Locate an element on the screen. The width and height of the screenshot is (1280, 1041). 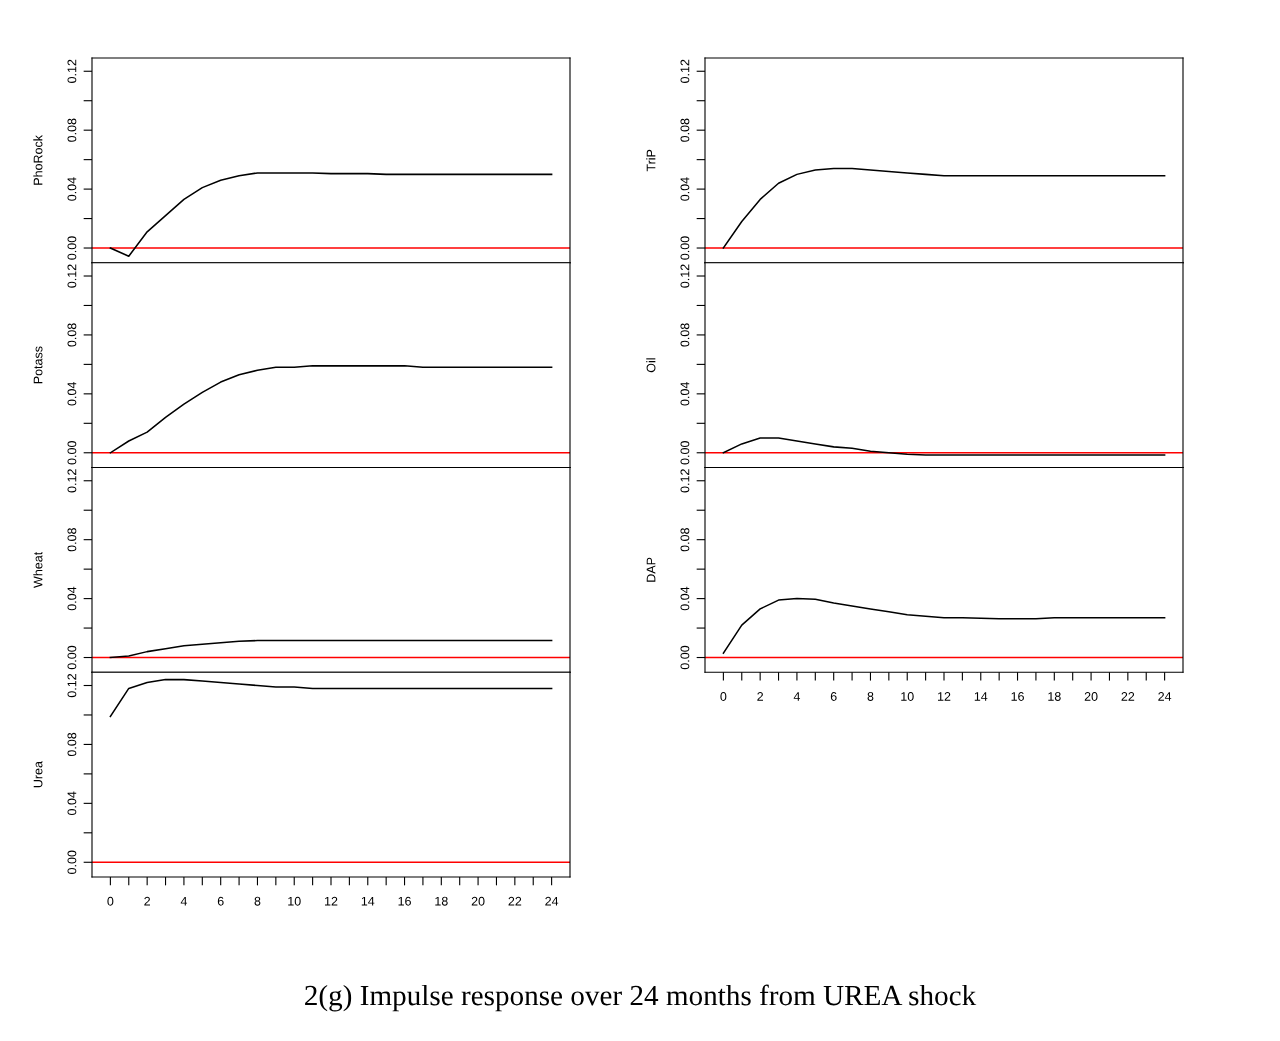
y-axis-title: Oil is located at coordinates (651, 365).